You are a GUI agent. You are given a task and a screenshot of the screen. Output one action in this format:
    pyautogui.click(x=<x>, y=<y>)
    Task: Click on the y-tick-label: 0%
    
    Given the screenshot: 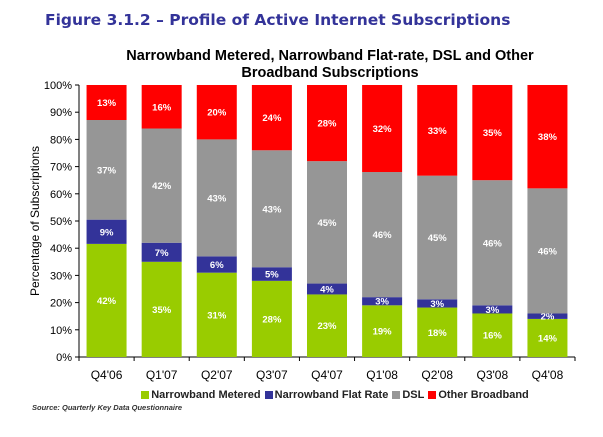 What is the action you would take?
    pyautogui.click(x=64, y=358)
    